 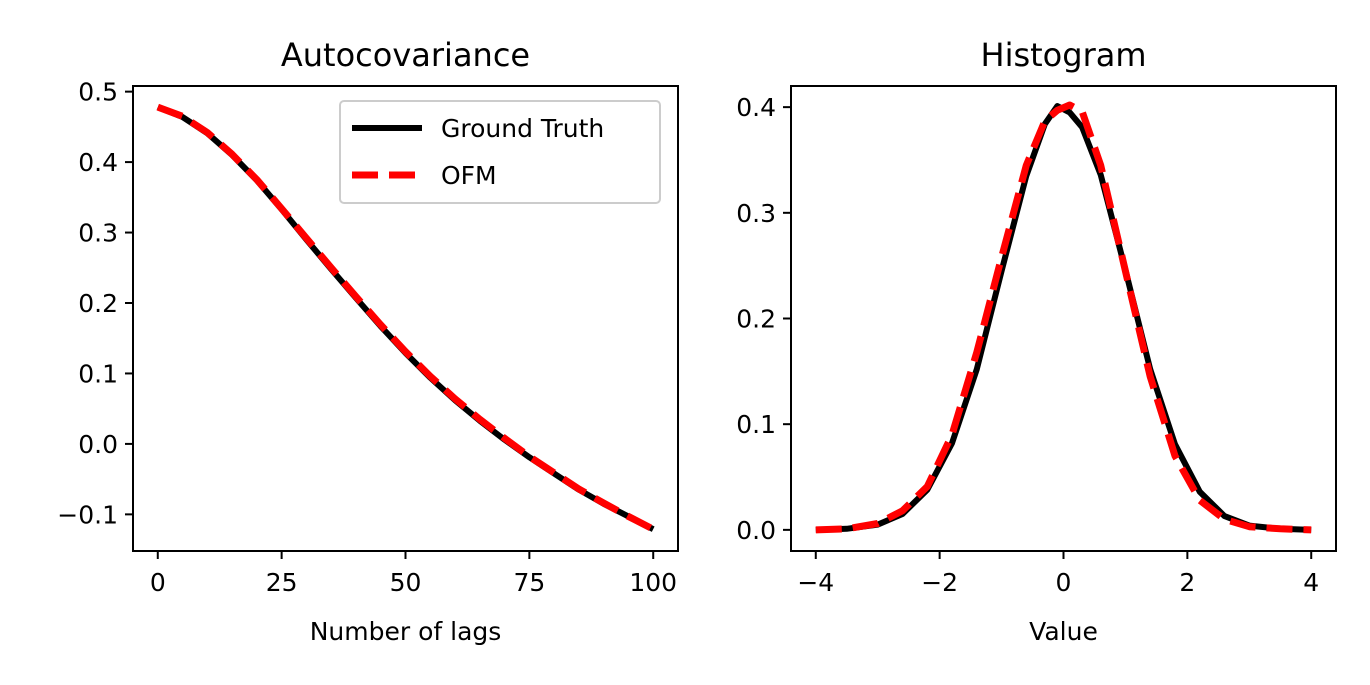 I want to click on legend-label: Ground Truth, so click(x=522, y=128).